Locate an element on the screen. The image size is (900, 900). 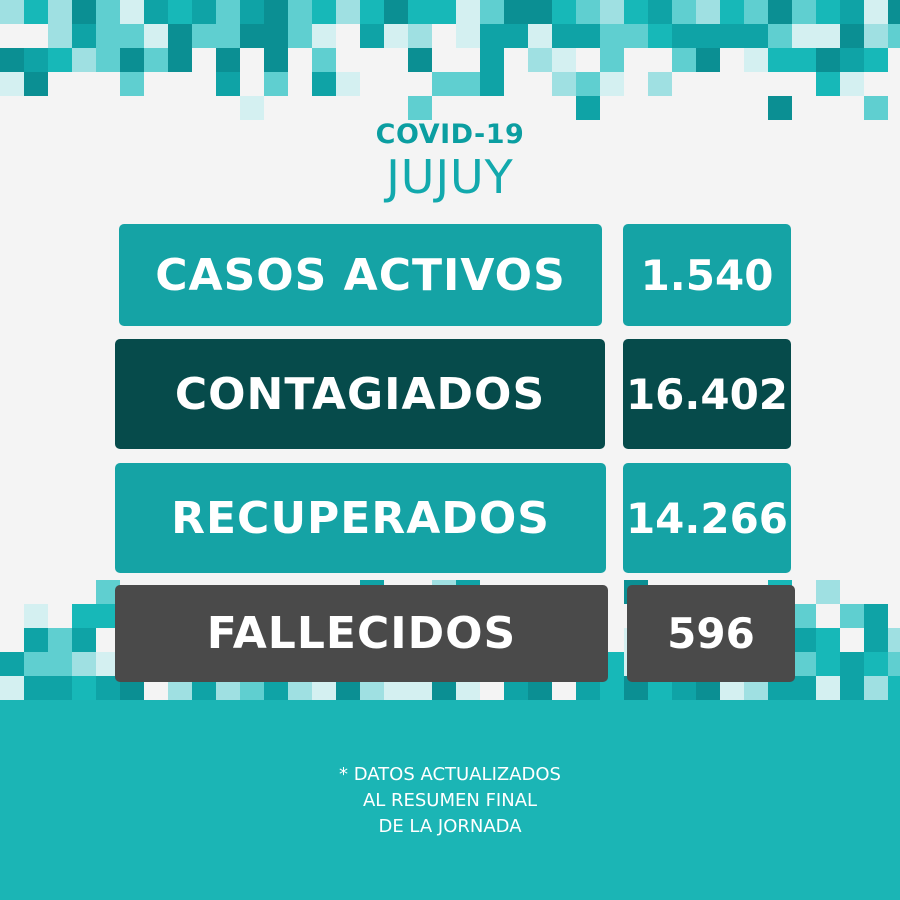
header: COVID-19 JUJUY is located at coordinates (450, 160).